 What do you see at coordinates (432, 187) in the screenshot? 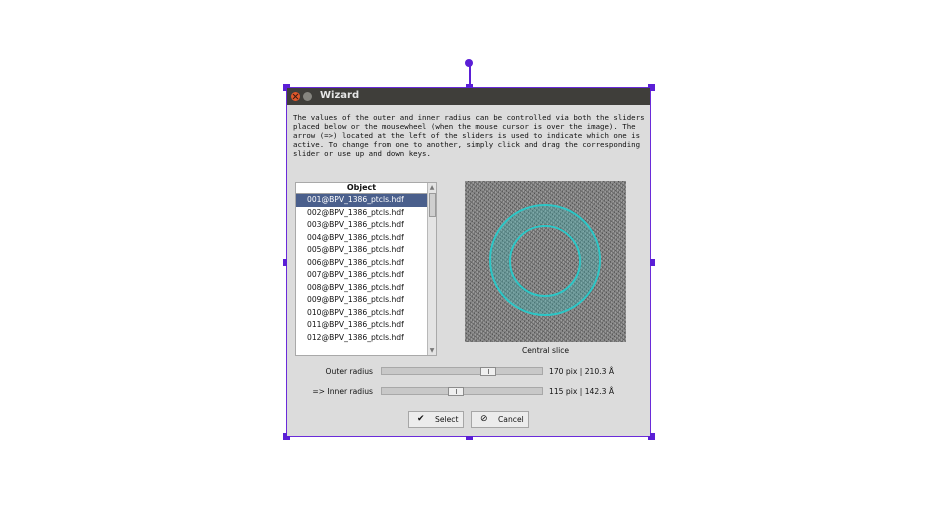
I see `scroll-up-icon: ▲` at bounding box center [432, 187].